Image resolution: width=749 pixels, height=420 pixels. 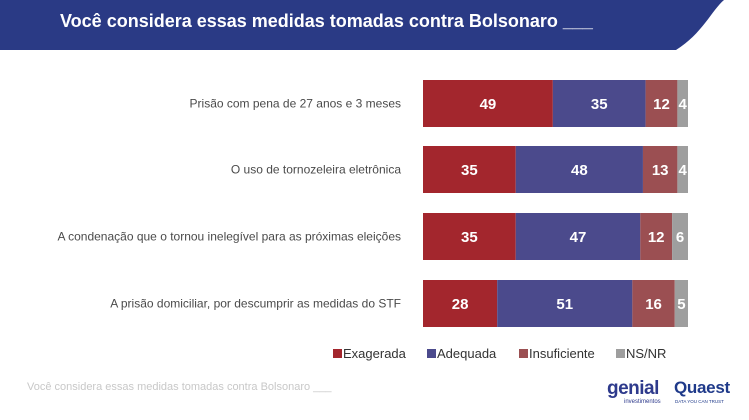 I want to click on legend-label: Adequada, so click(x=467, y=353).